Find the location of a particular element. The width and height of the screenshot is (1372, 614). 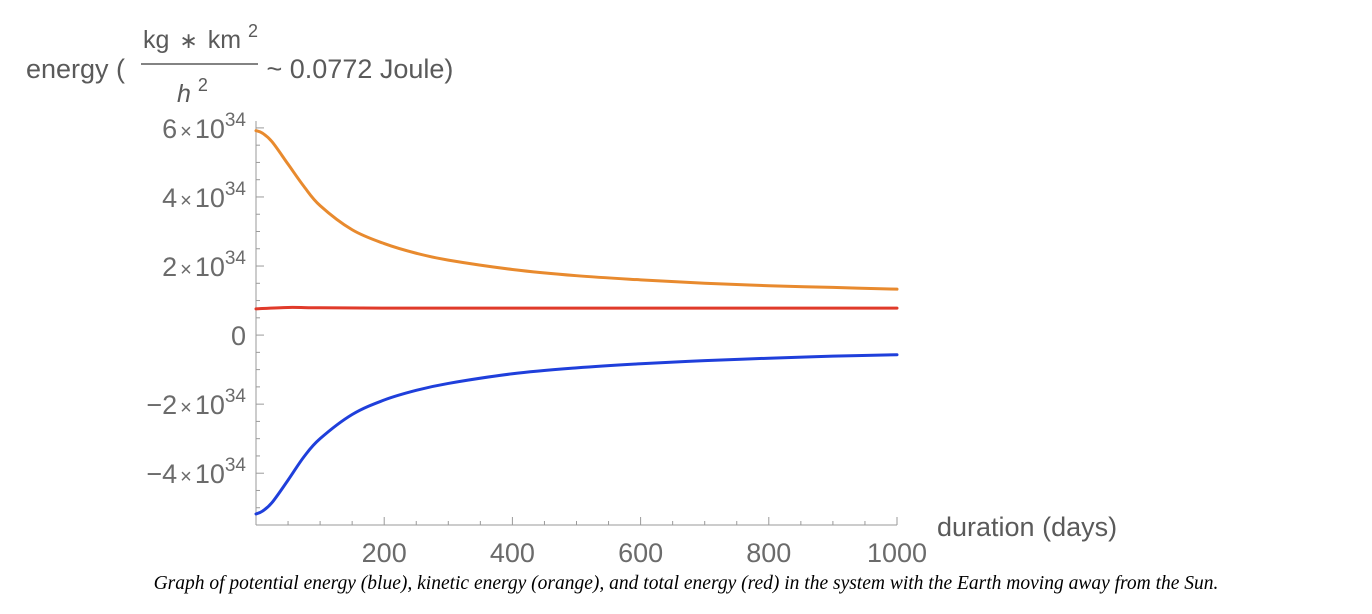

x-tick-label: 1000 is located at coordinates (897, 553).